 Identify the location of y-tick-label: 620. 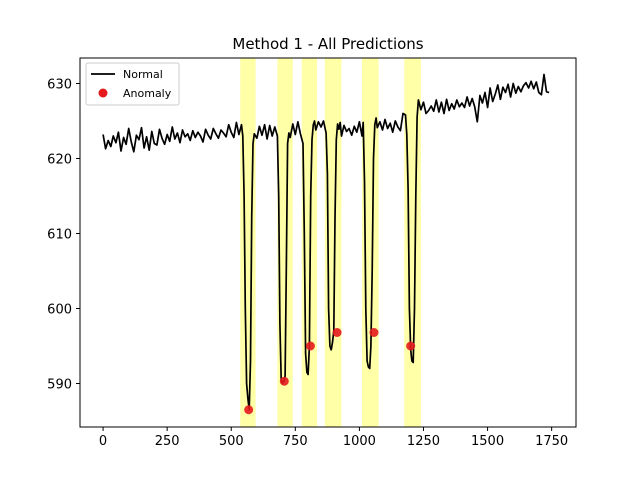
(59, 160).